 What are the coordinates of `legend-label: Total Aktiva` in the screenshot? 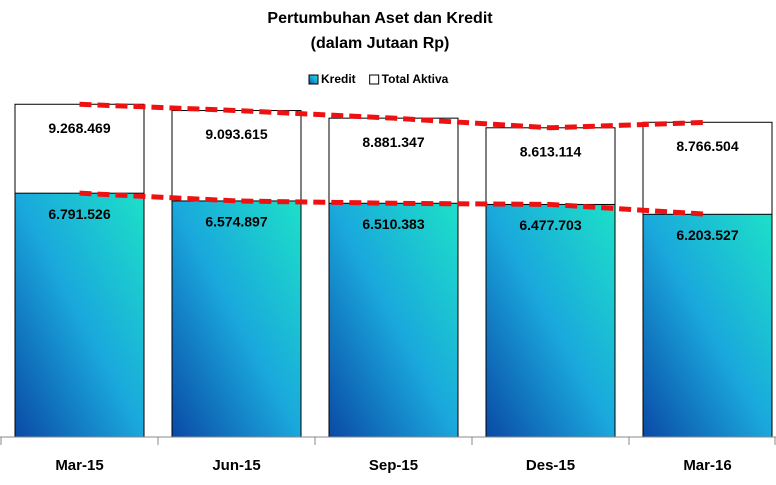 It's located at (415, 79).